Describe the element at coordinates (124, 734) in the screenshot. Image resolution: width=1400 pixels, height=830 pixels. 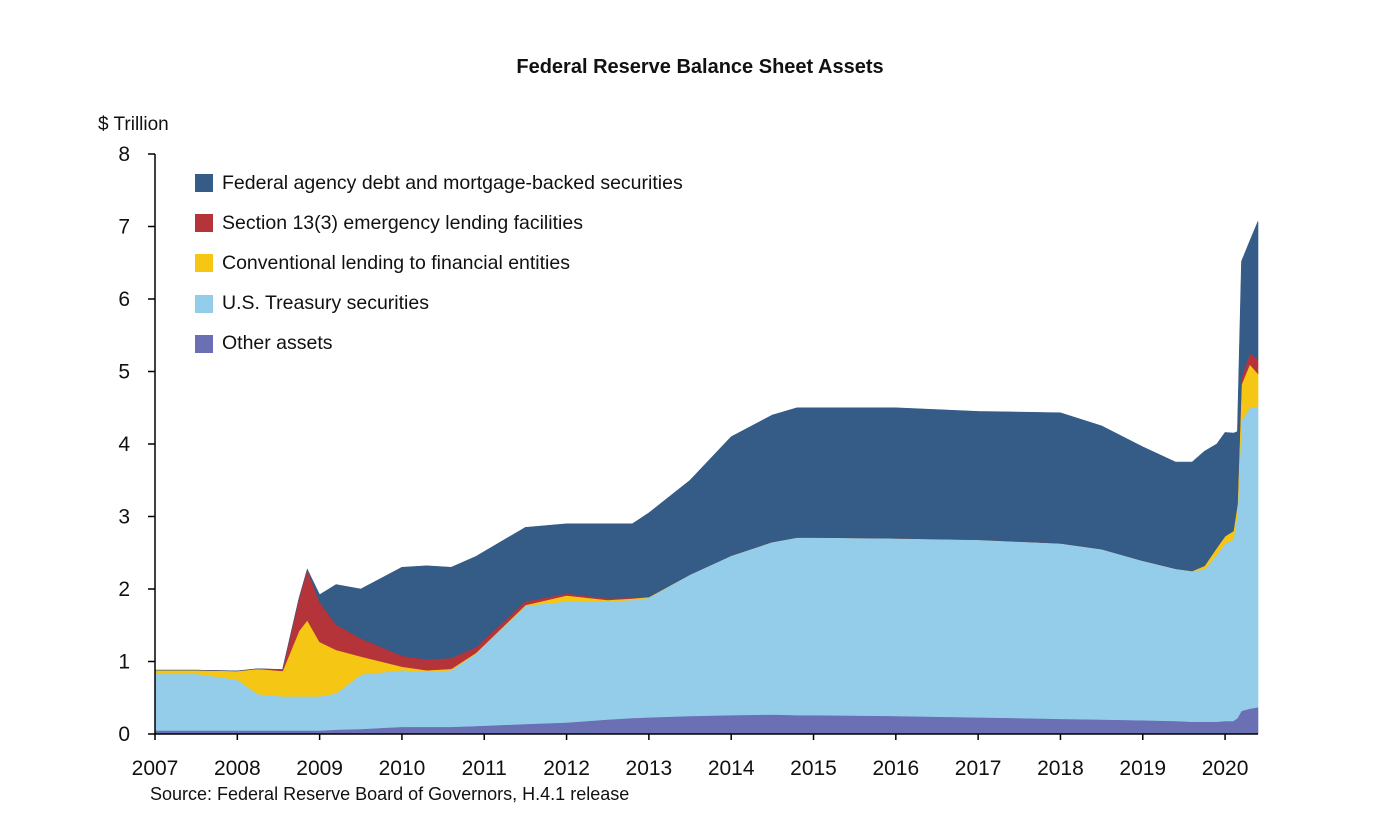
I see `y-tick-label: 0` at that location.